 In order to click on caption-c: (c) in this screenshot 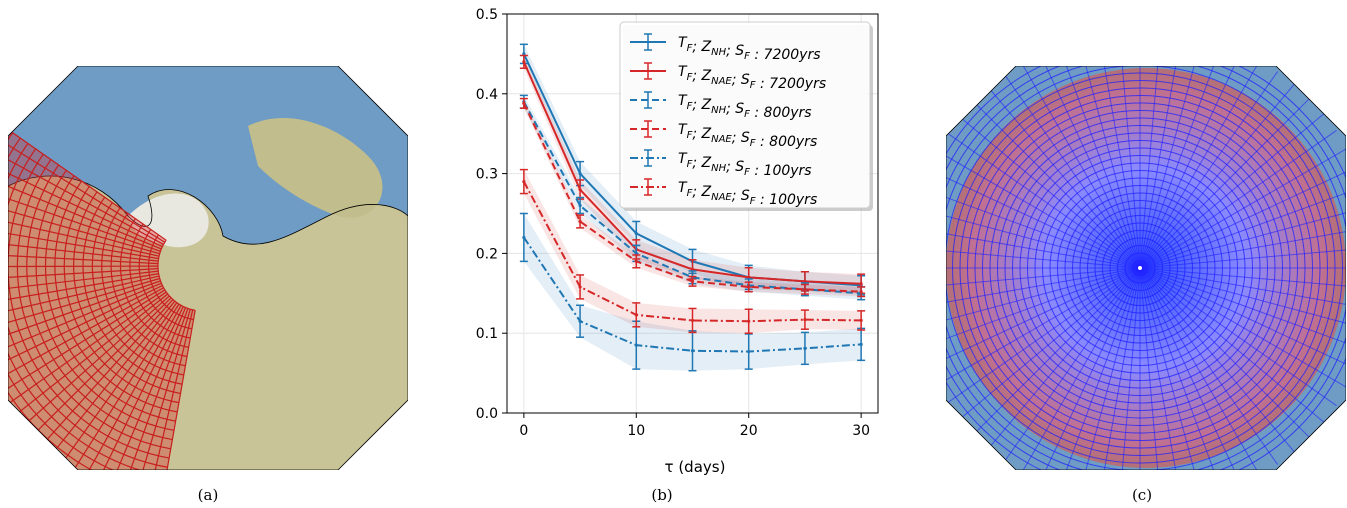, I will do `click(1142, 495)`.